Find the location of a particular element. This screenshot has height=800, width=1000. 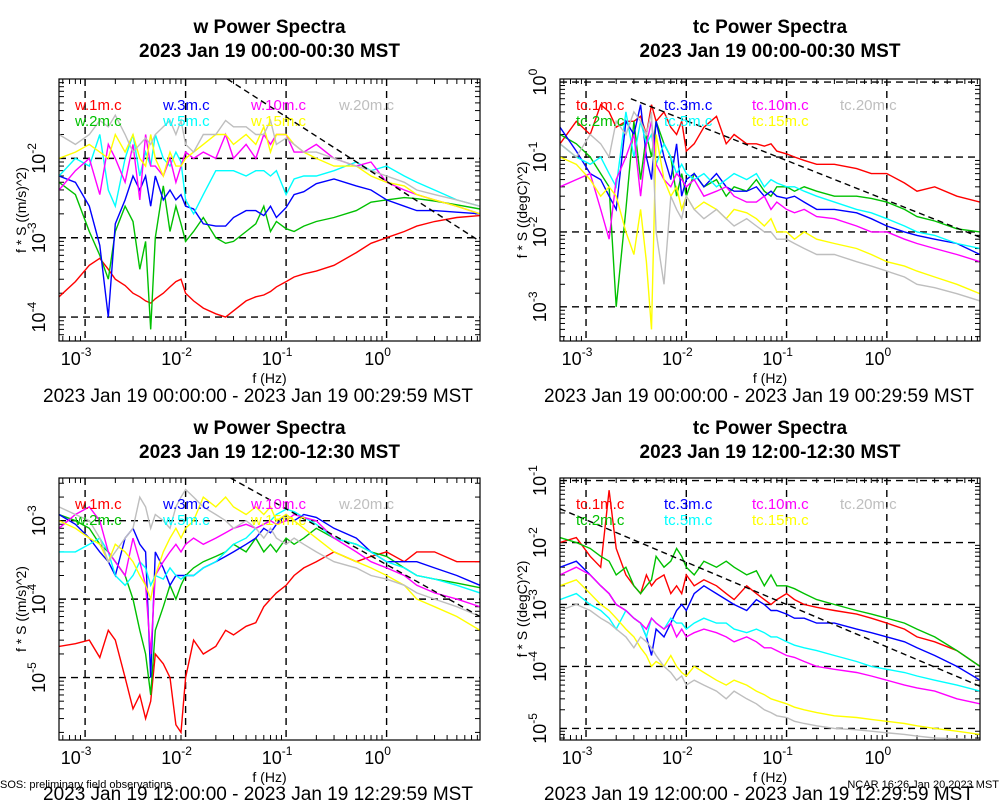

chart-subtitle: 2023 Jan 19 12:00-12:30 MST is located at coordinates (770, 452).